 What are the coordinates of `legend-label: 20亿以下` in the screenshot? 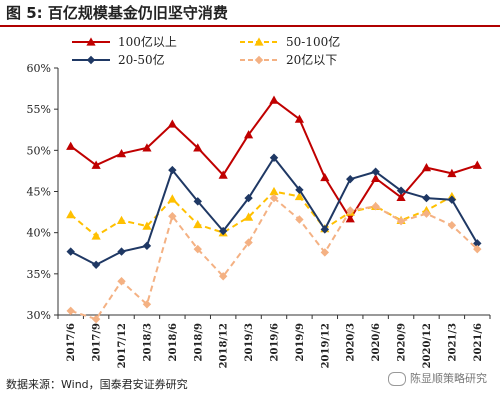 It's located at (311, 59).